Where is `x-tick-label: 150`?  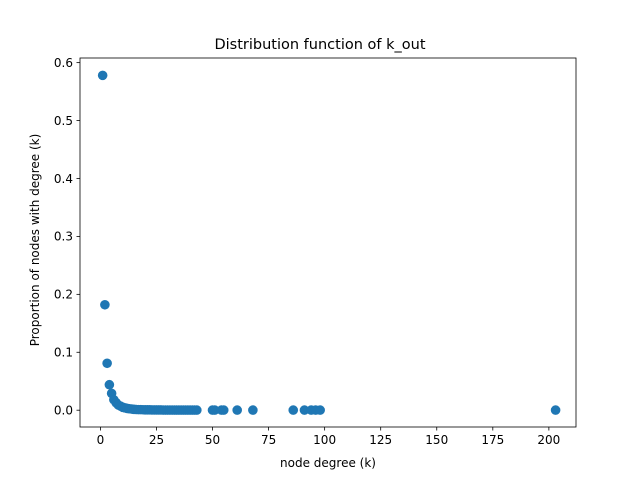 x-tick-label: 150 is located at coordinates (436, 440).